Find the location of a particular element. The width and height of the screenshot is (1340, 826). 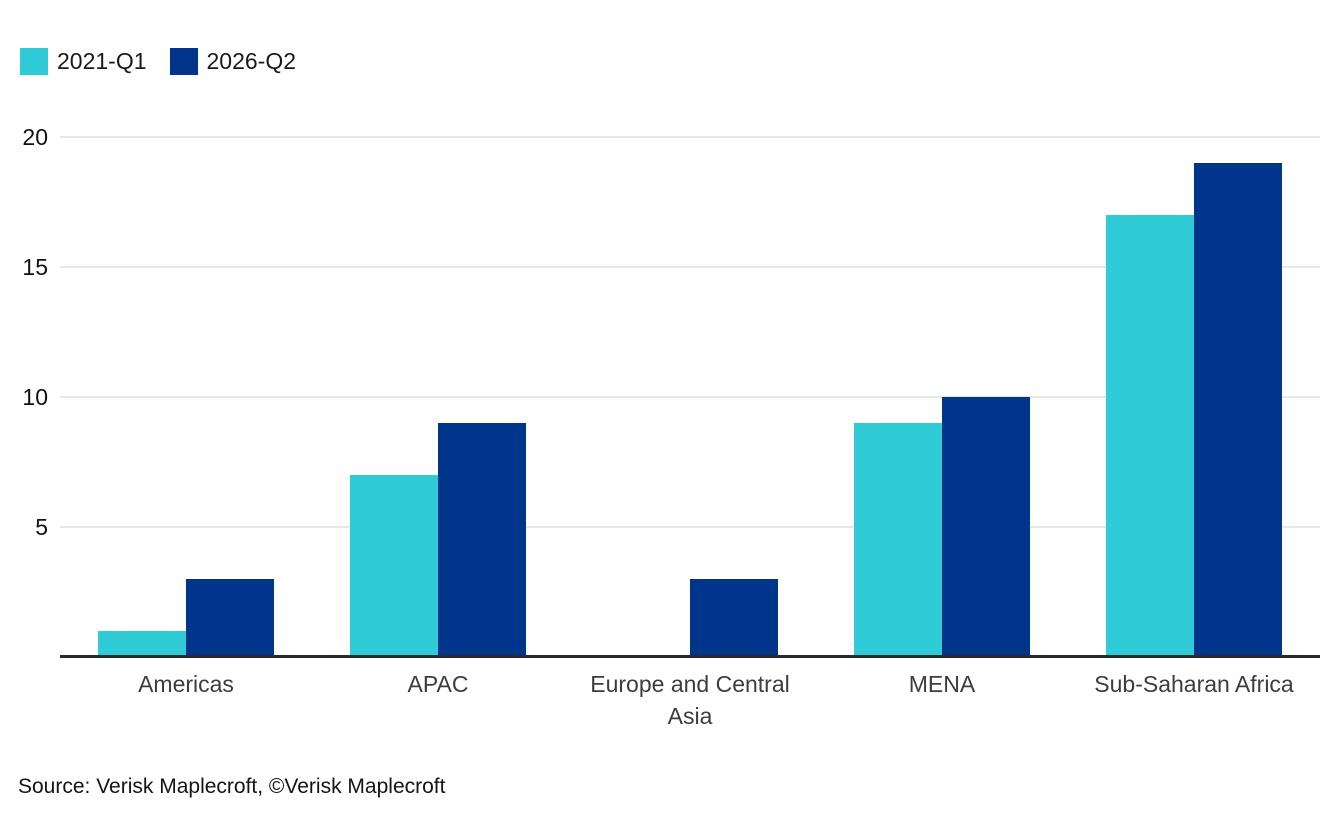

x-axis-label: MENA is located at coordinates (942, 684).